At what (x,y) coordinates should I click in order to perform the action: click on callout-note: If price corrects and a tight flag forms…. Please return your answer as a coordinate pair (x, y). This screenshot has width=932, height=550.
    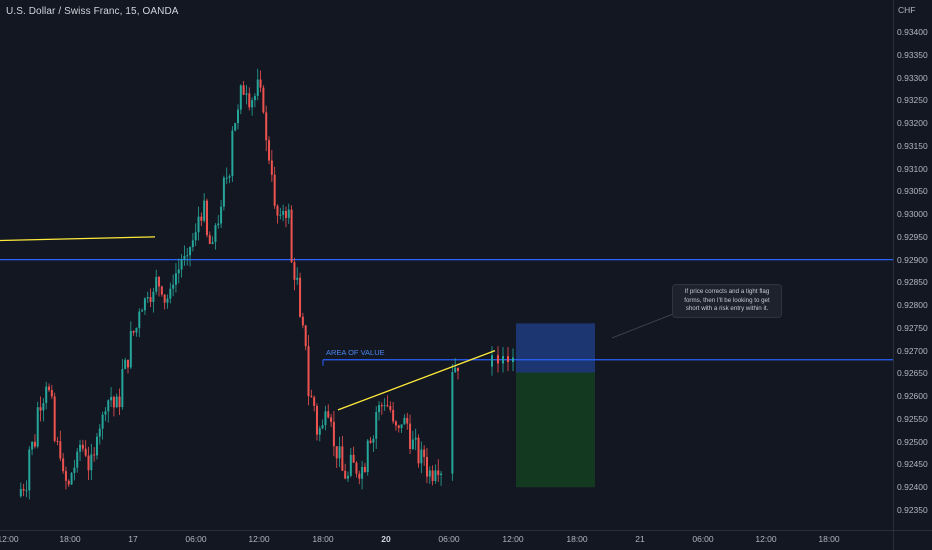
    Looking at the image, I should click on (727, 301).